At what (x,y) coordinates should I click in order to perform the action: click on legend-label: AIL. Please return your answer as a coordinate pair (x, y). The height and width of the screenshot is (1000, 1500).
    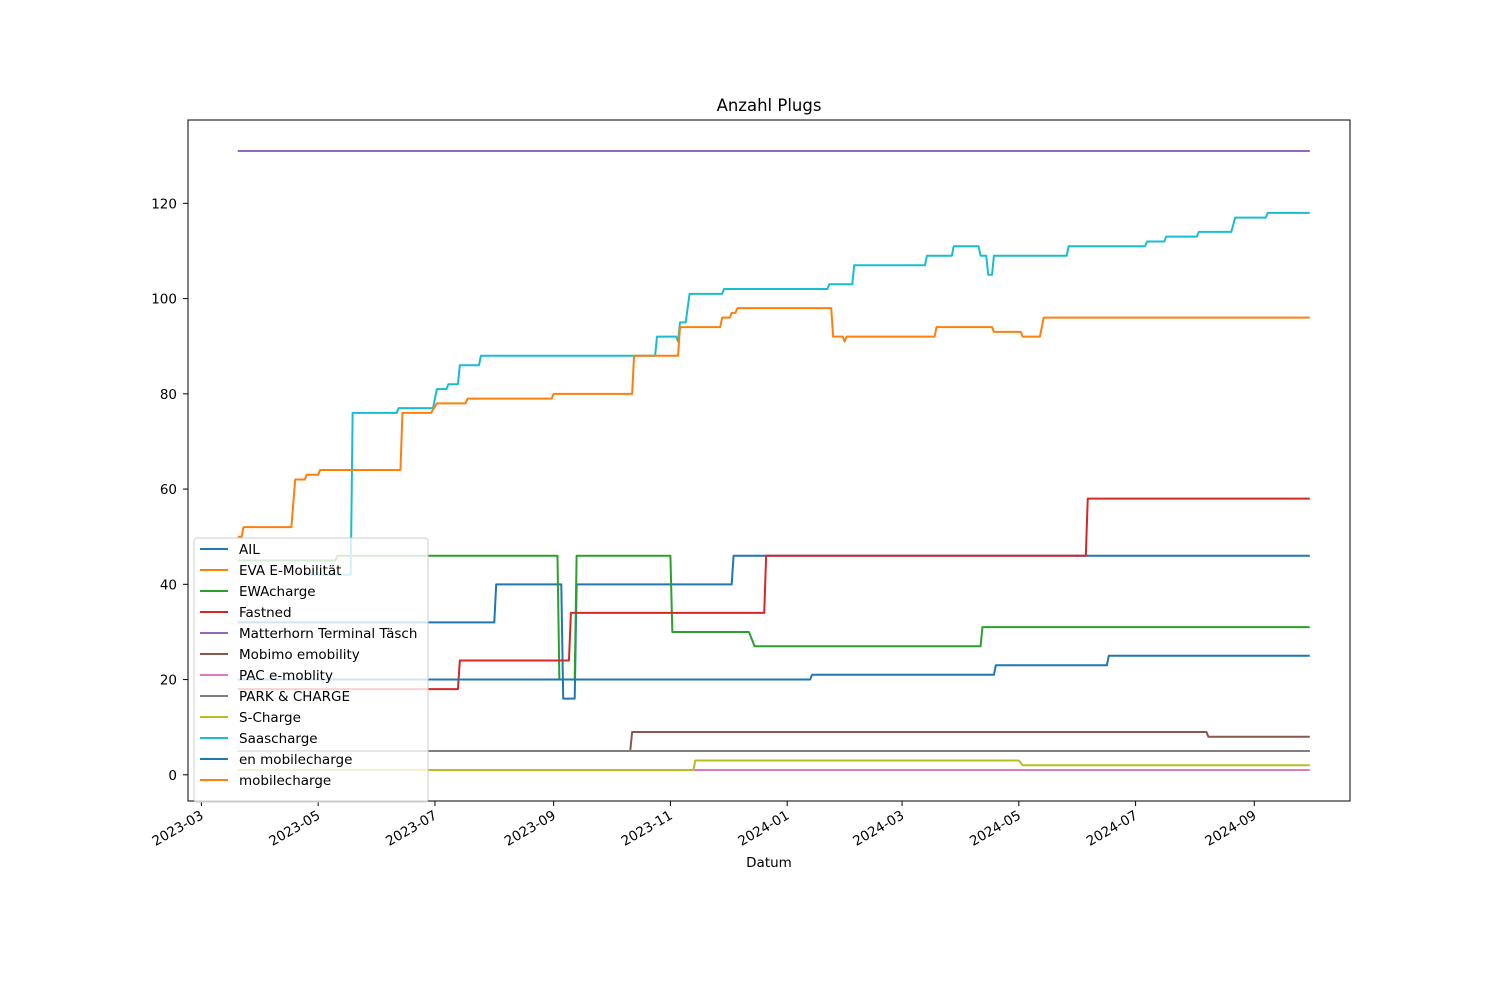
    Looking at the image, I should click on (249, 550).